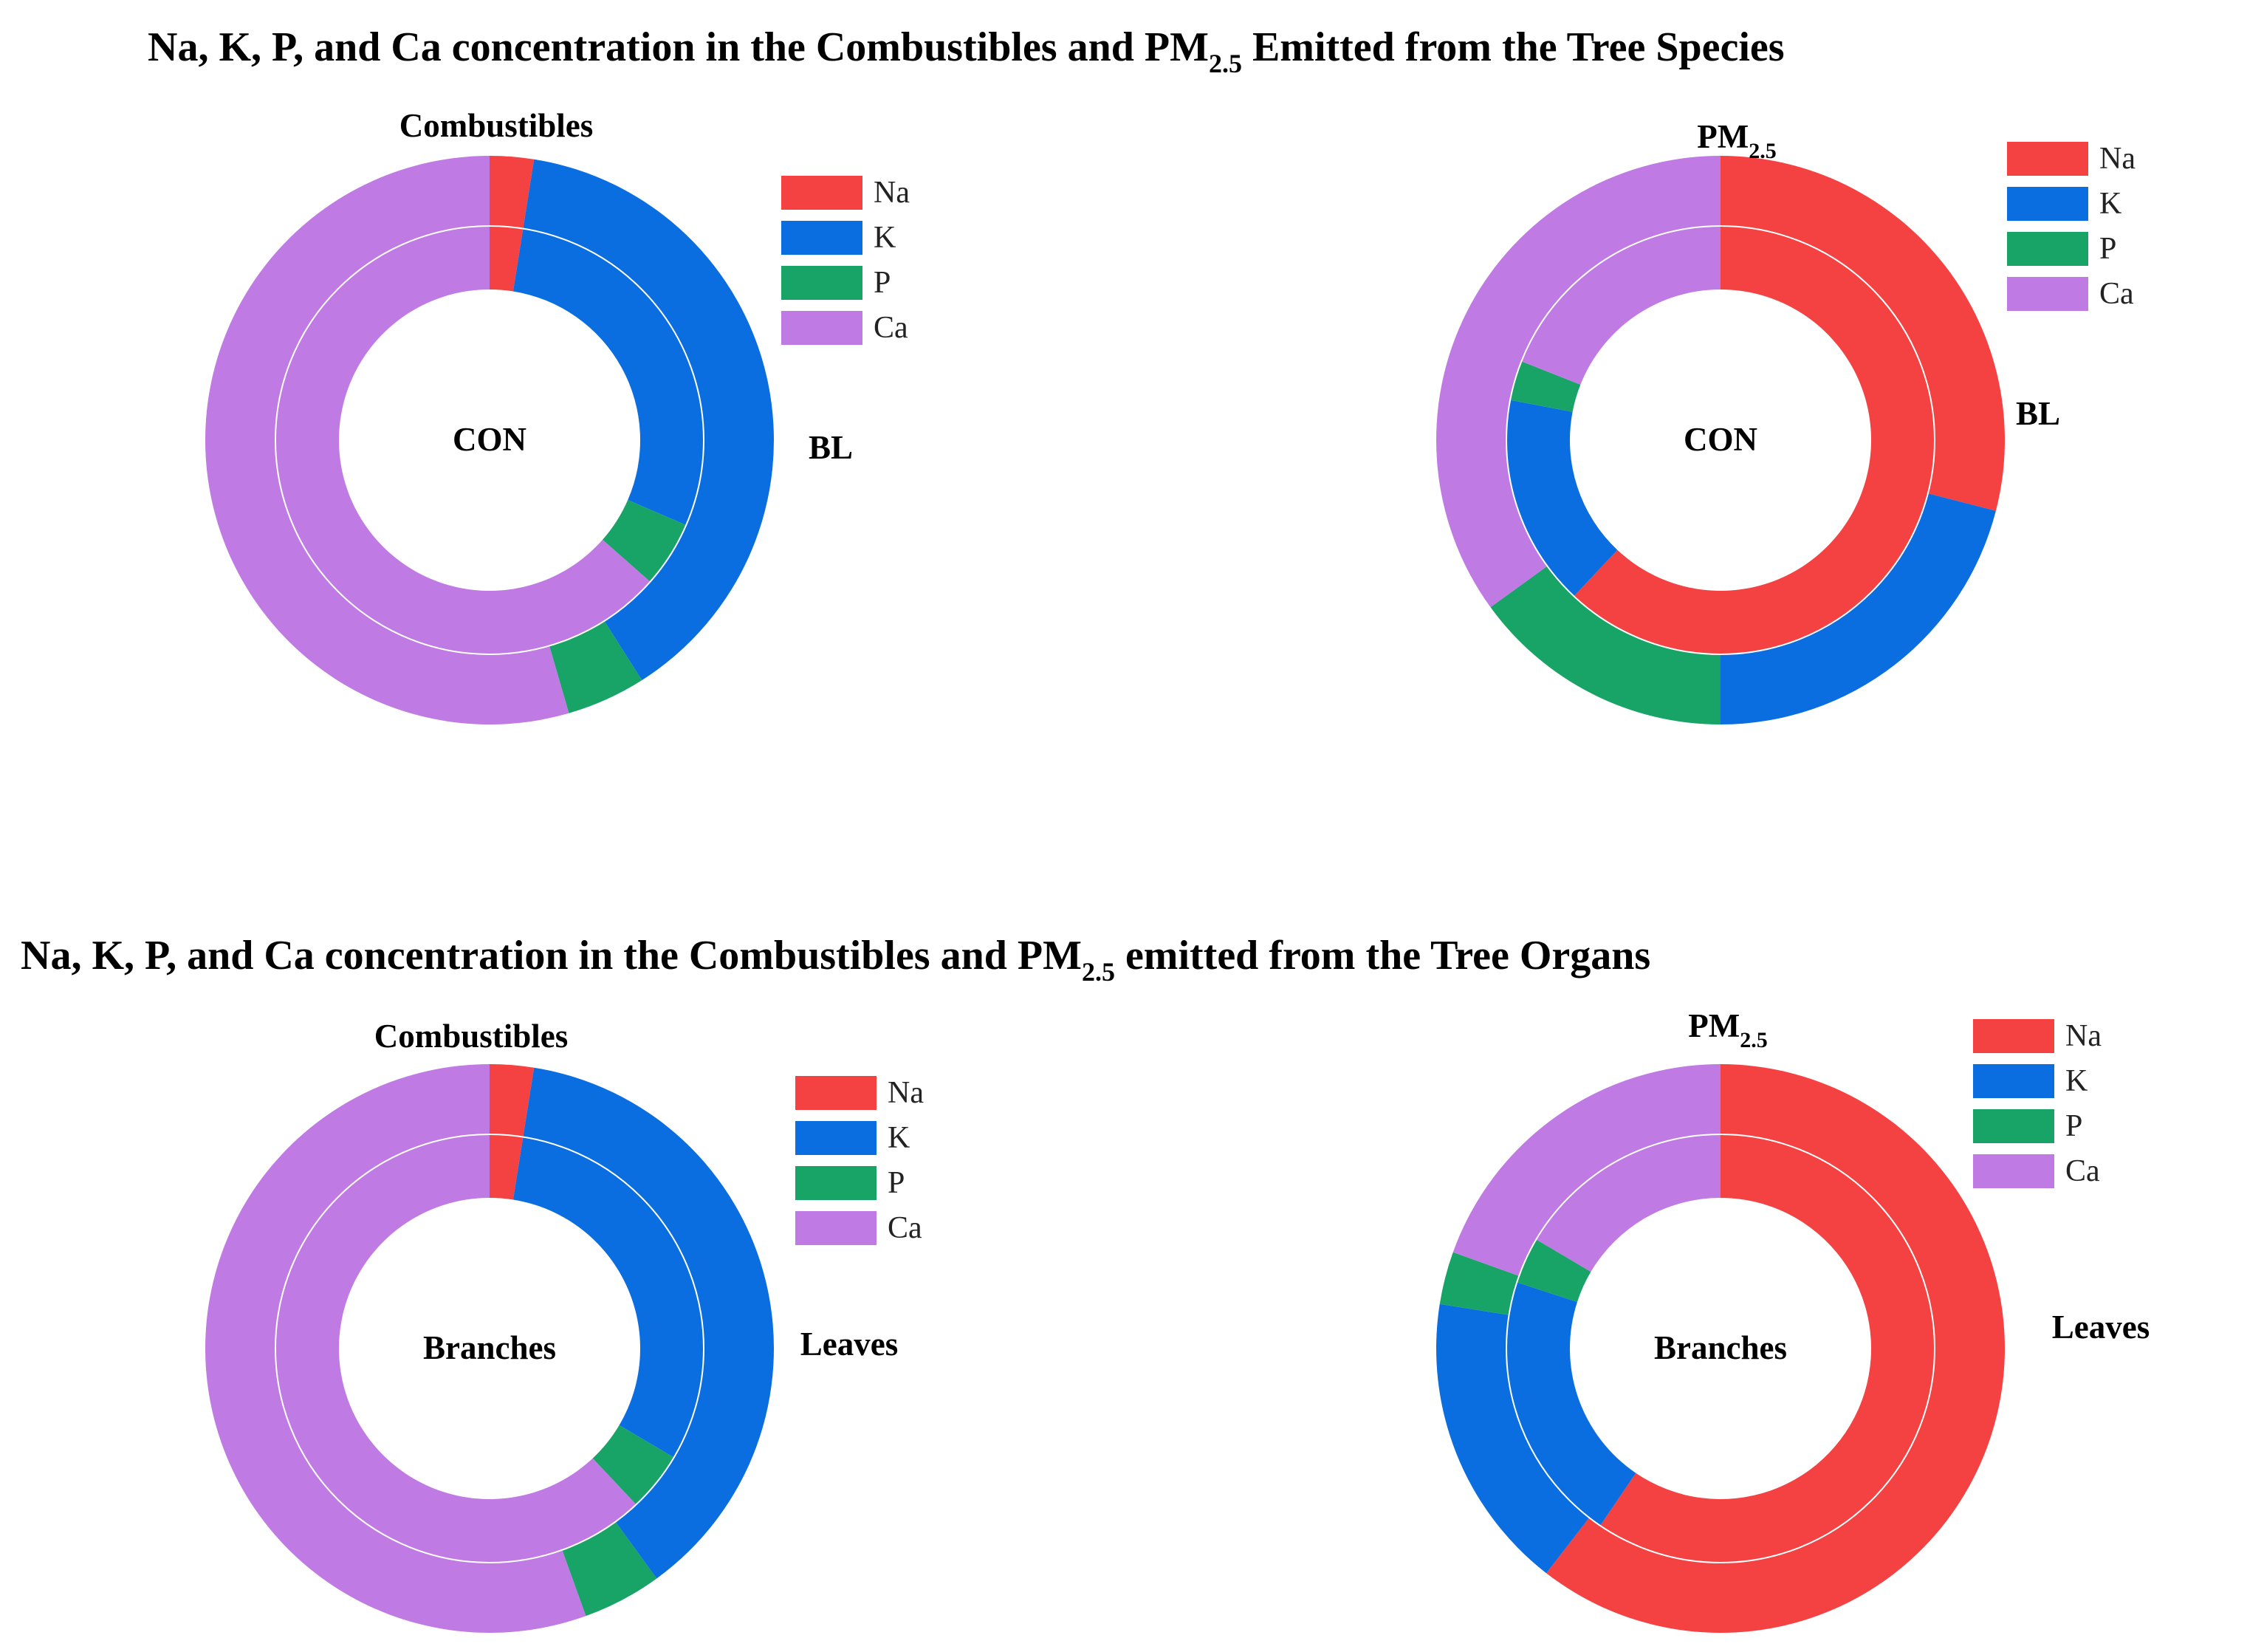  I want to click on donut-chart-1: CON BL Combustibles Na KP Ca, so click(557, 415).